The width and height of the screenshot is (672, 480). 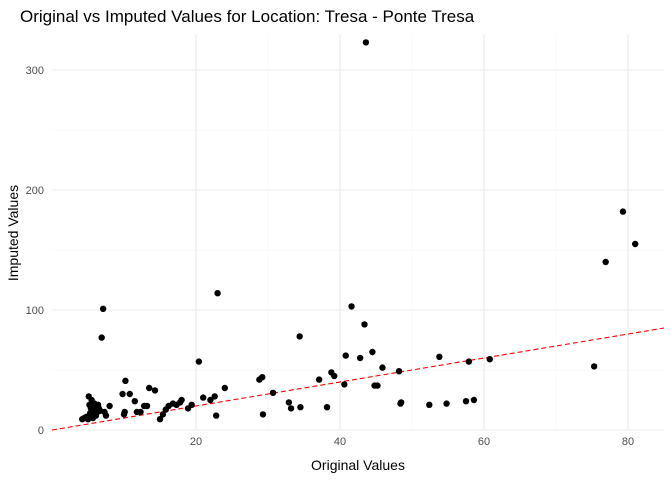 I want to click on y-tick-label: 100, so click(x=35, y=311).